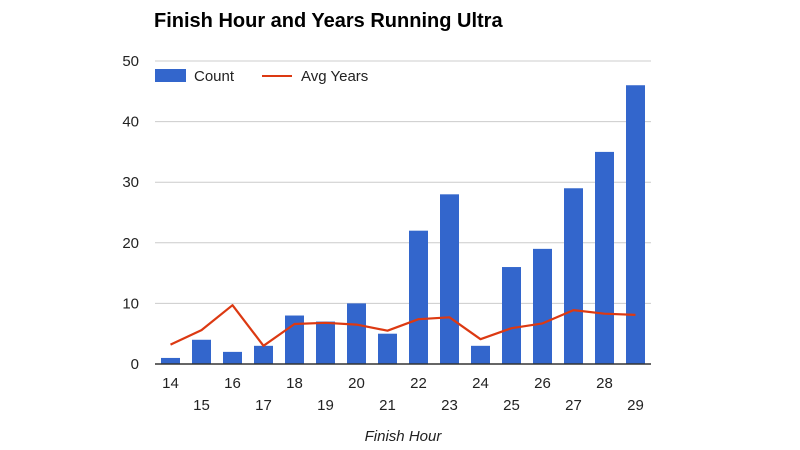 The width and height of the screenshot is (800, 450). What do you see at coordinates (328, 21) in the screenshot?
I see `chart-title: Finish Hour and Years Running Ultra` at bounding box center [328, 21].